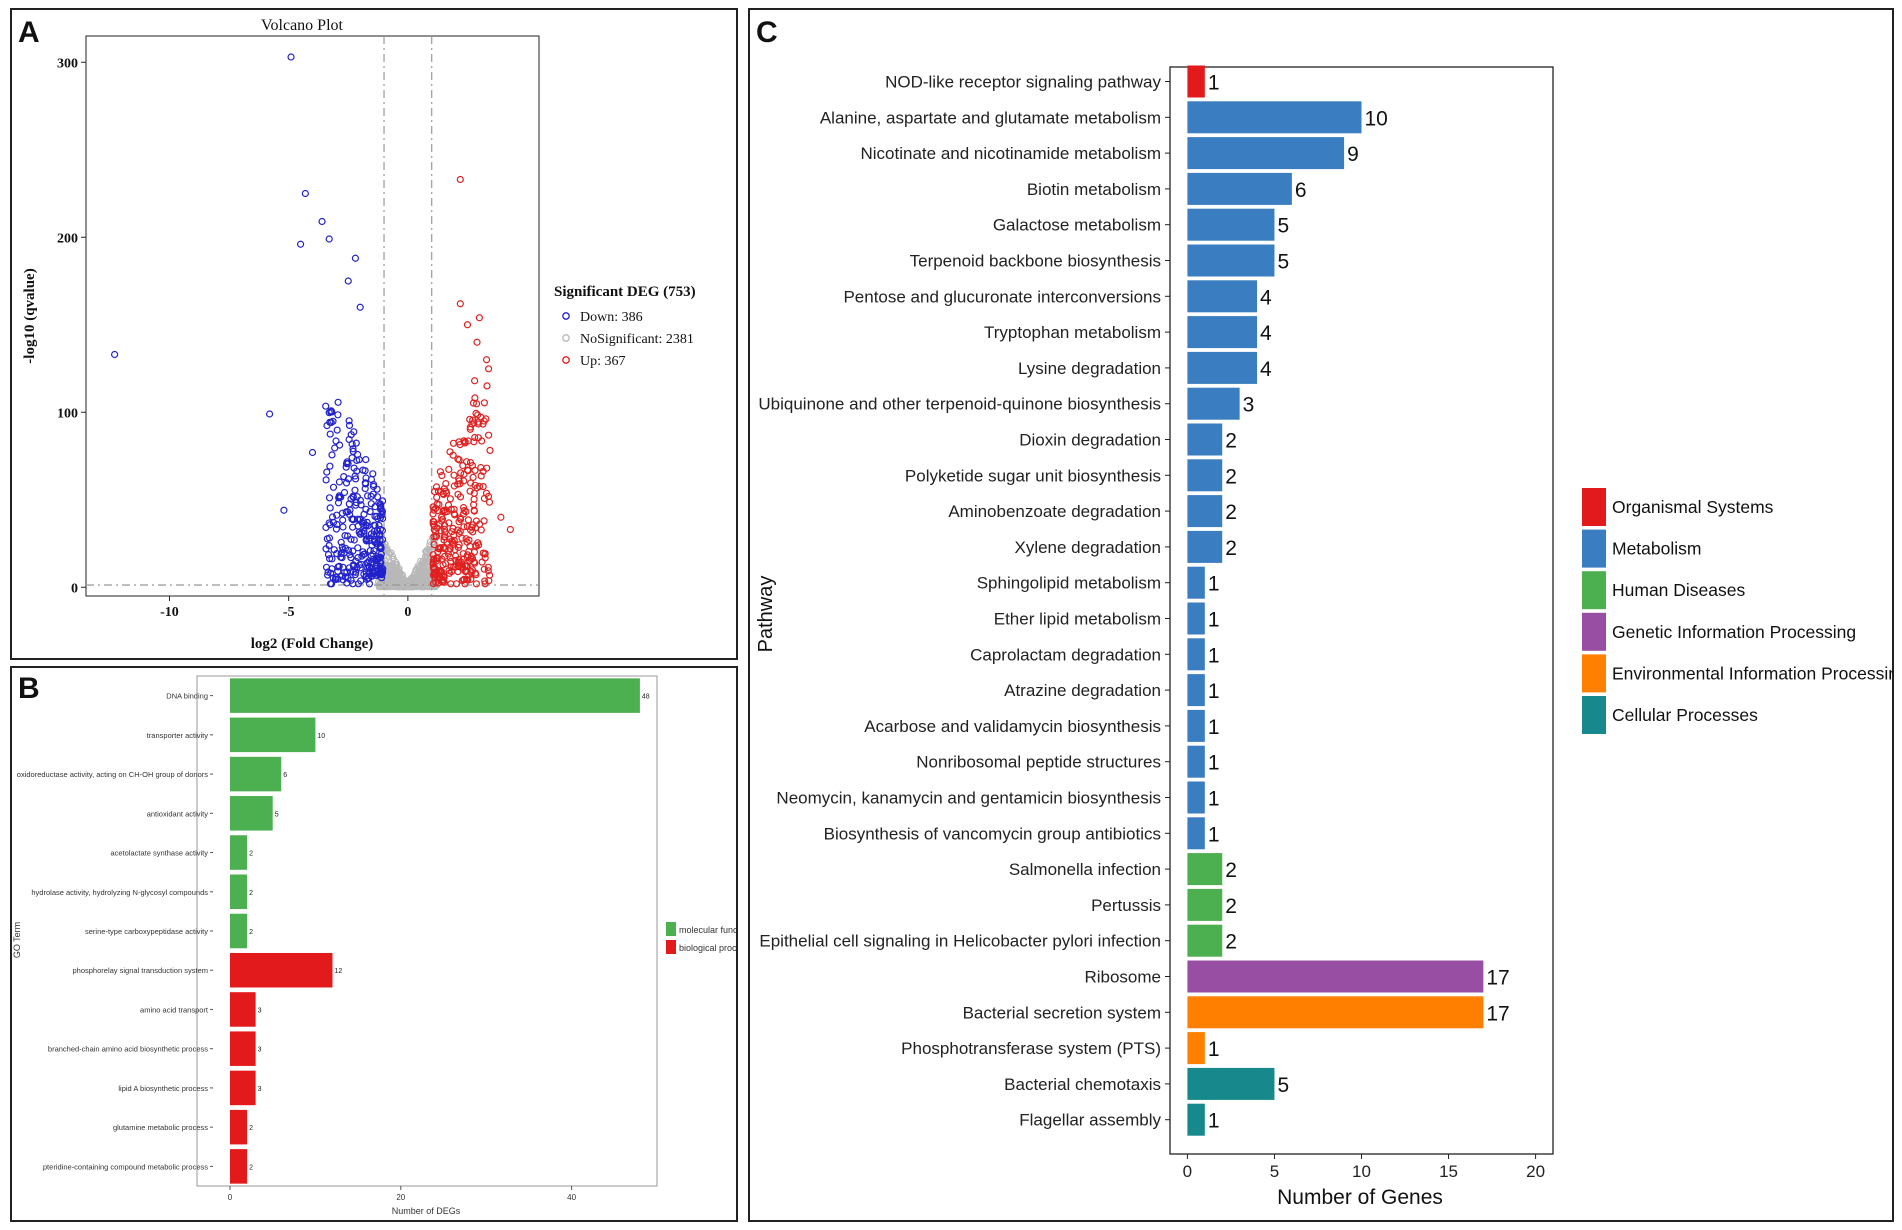  I want to click on legend-label-biological-process: biological process, so click(707, 948).